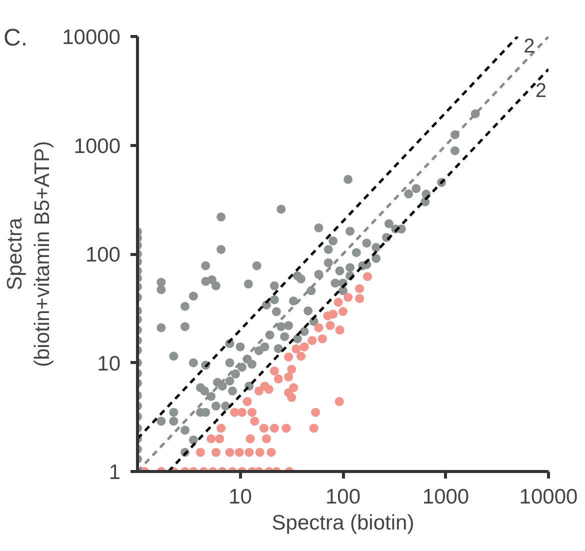  I want to click on y-tick-label: 1, so click(114, 472).